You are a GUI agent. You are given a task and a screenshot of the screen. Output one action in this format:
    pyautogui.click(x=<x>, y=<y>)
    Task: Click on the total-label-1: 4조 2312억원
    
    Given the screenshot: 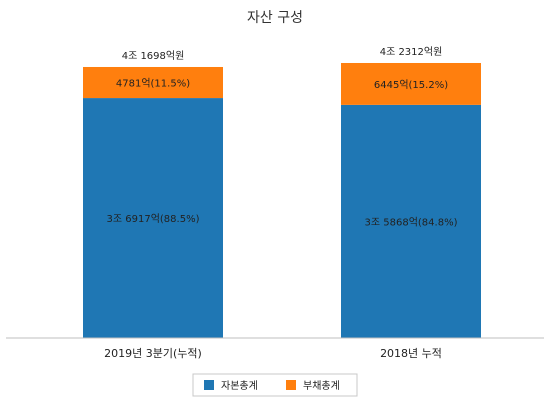 What is the action you would take?
    pyautogui.click(x=411, y=52)
    